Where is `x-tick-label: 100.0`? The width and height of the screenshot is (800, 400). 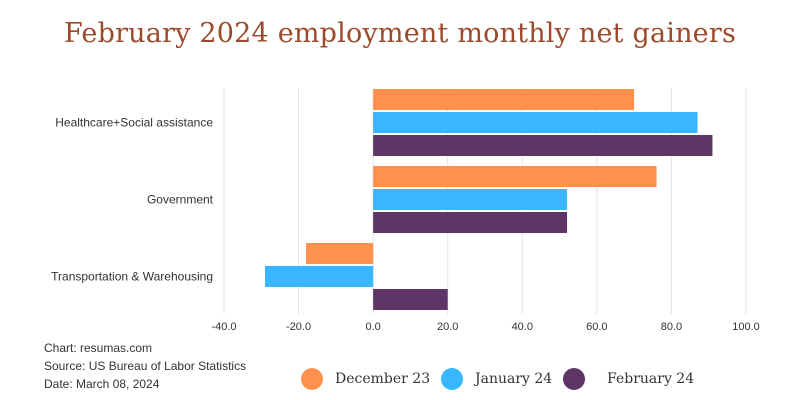 x-tick-label: 100.0 is located at coordinates (746, 327).